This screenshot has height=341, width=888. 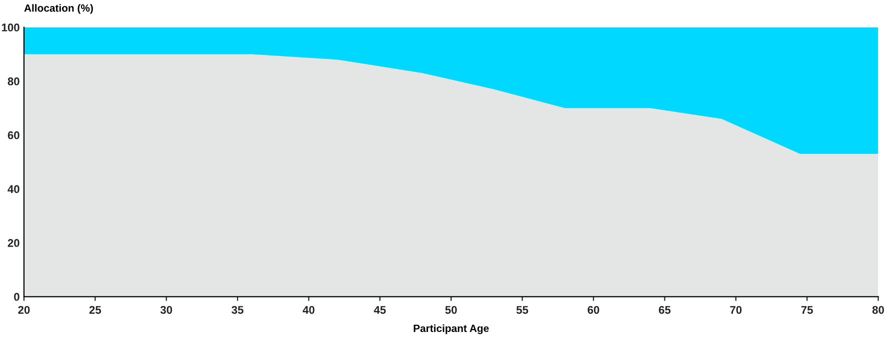 What do you see at coordinates (17, 296) in the screenshot?
I see `y-tick-label: 0` at bounding box center [17, 296].